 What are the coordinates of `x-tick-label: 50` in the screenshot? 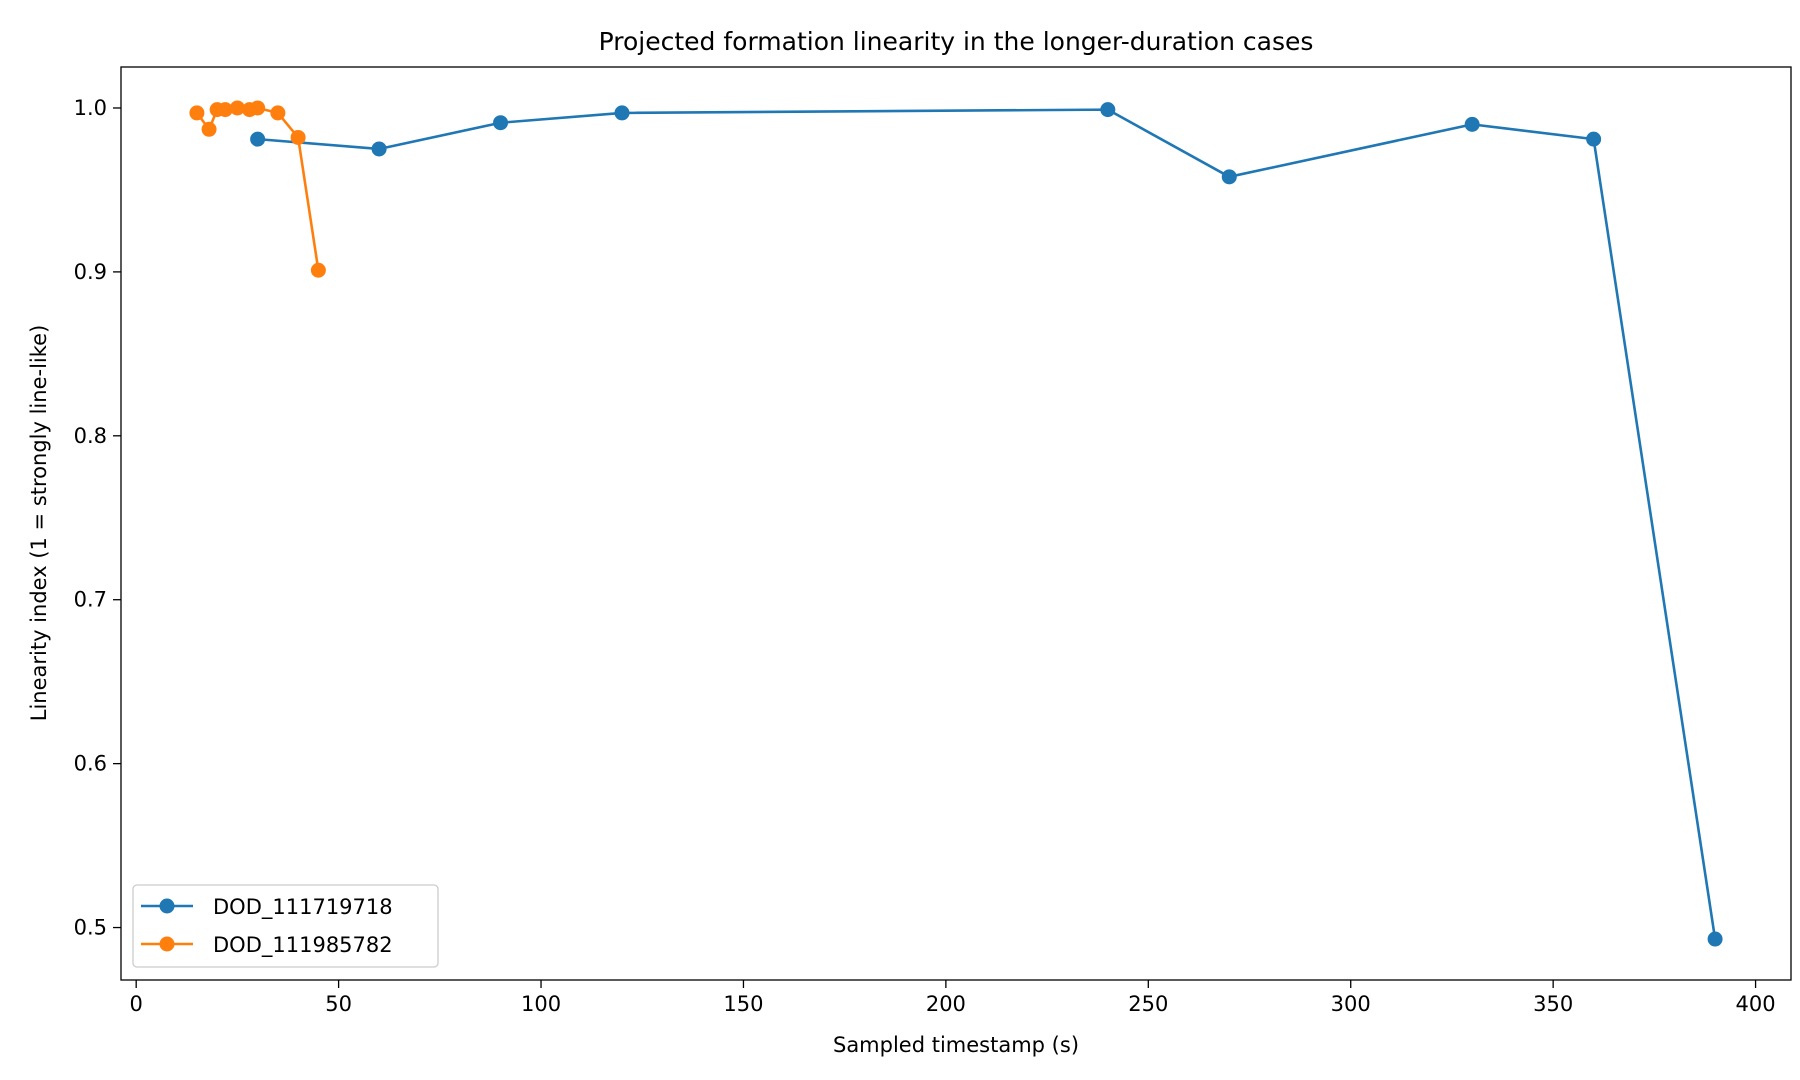 It's located at (338, 1004).